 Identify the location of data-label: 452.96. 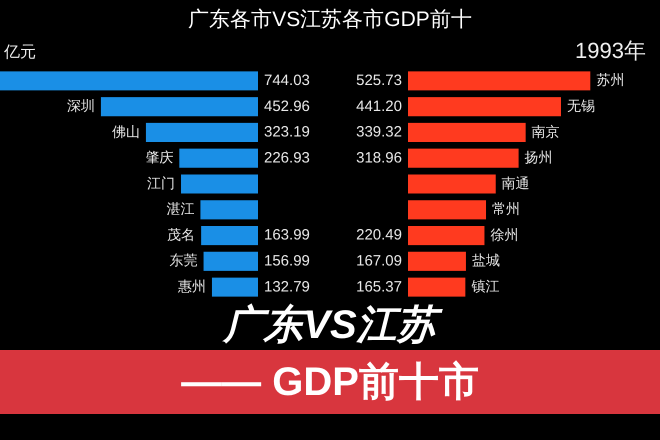
(287, 106).